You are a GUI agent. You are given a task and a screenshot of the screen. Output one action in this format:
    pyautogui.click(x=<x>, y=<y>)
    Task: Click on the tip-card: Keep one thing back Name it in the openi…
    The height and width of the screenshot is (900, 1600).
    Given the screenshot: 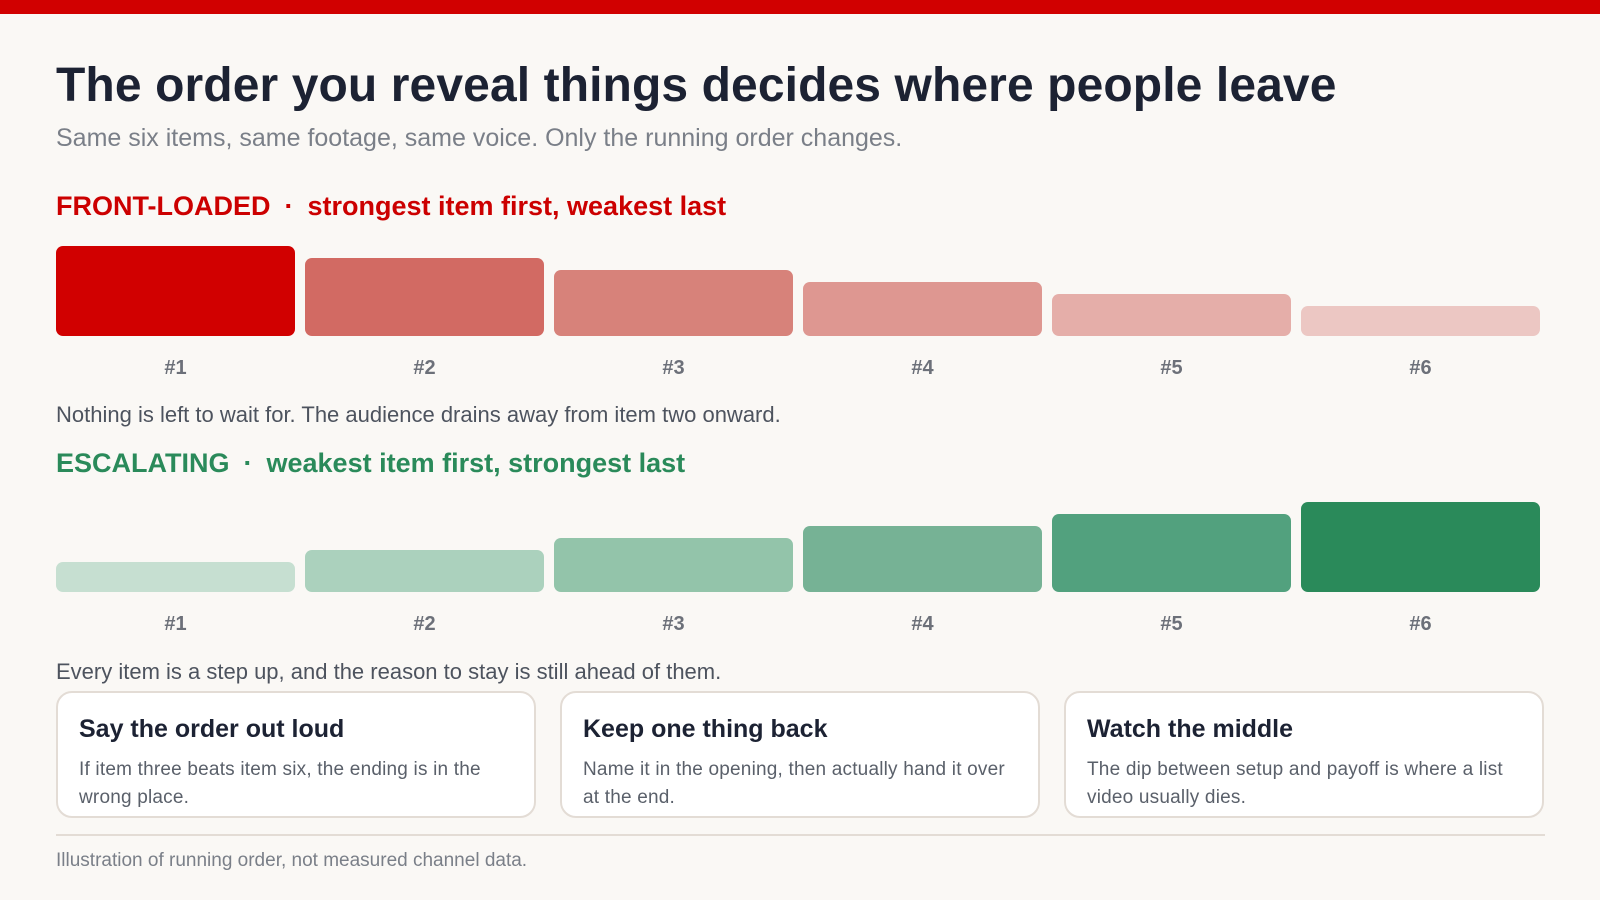 What is the action you would take?
    pyautogui.click(x=800, y=754)
    